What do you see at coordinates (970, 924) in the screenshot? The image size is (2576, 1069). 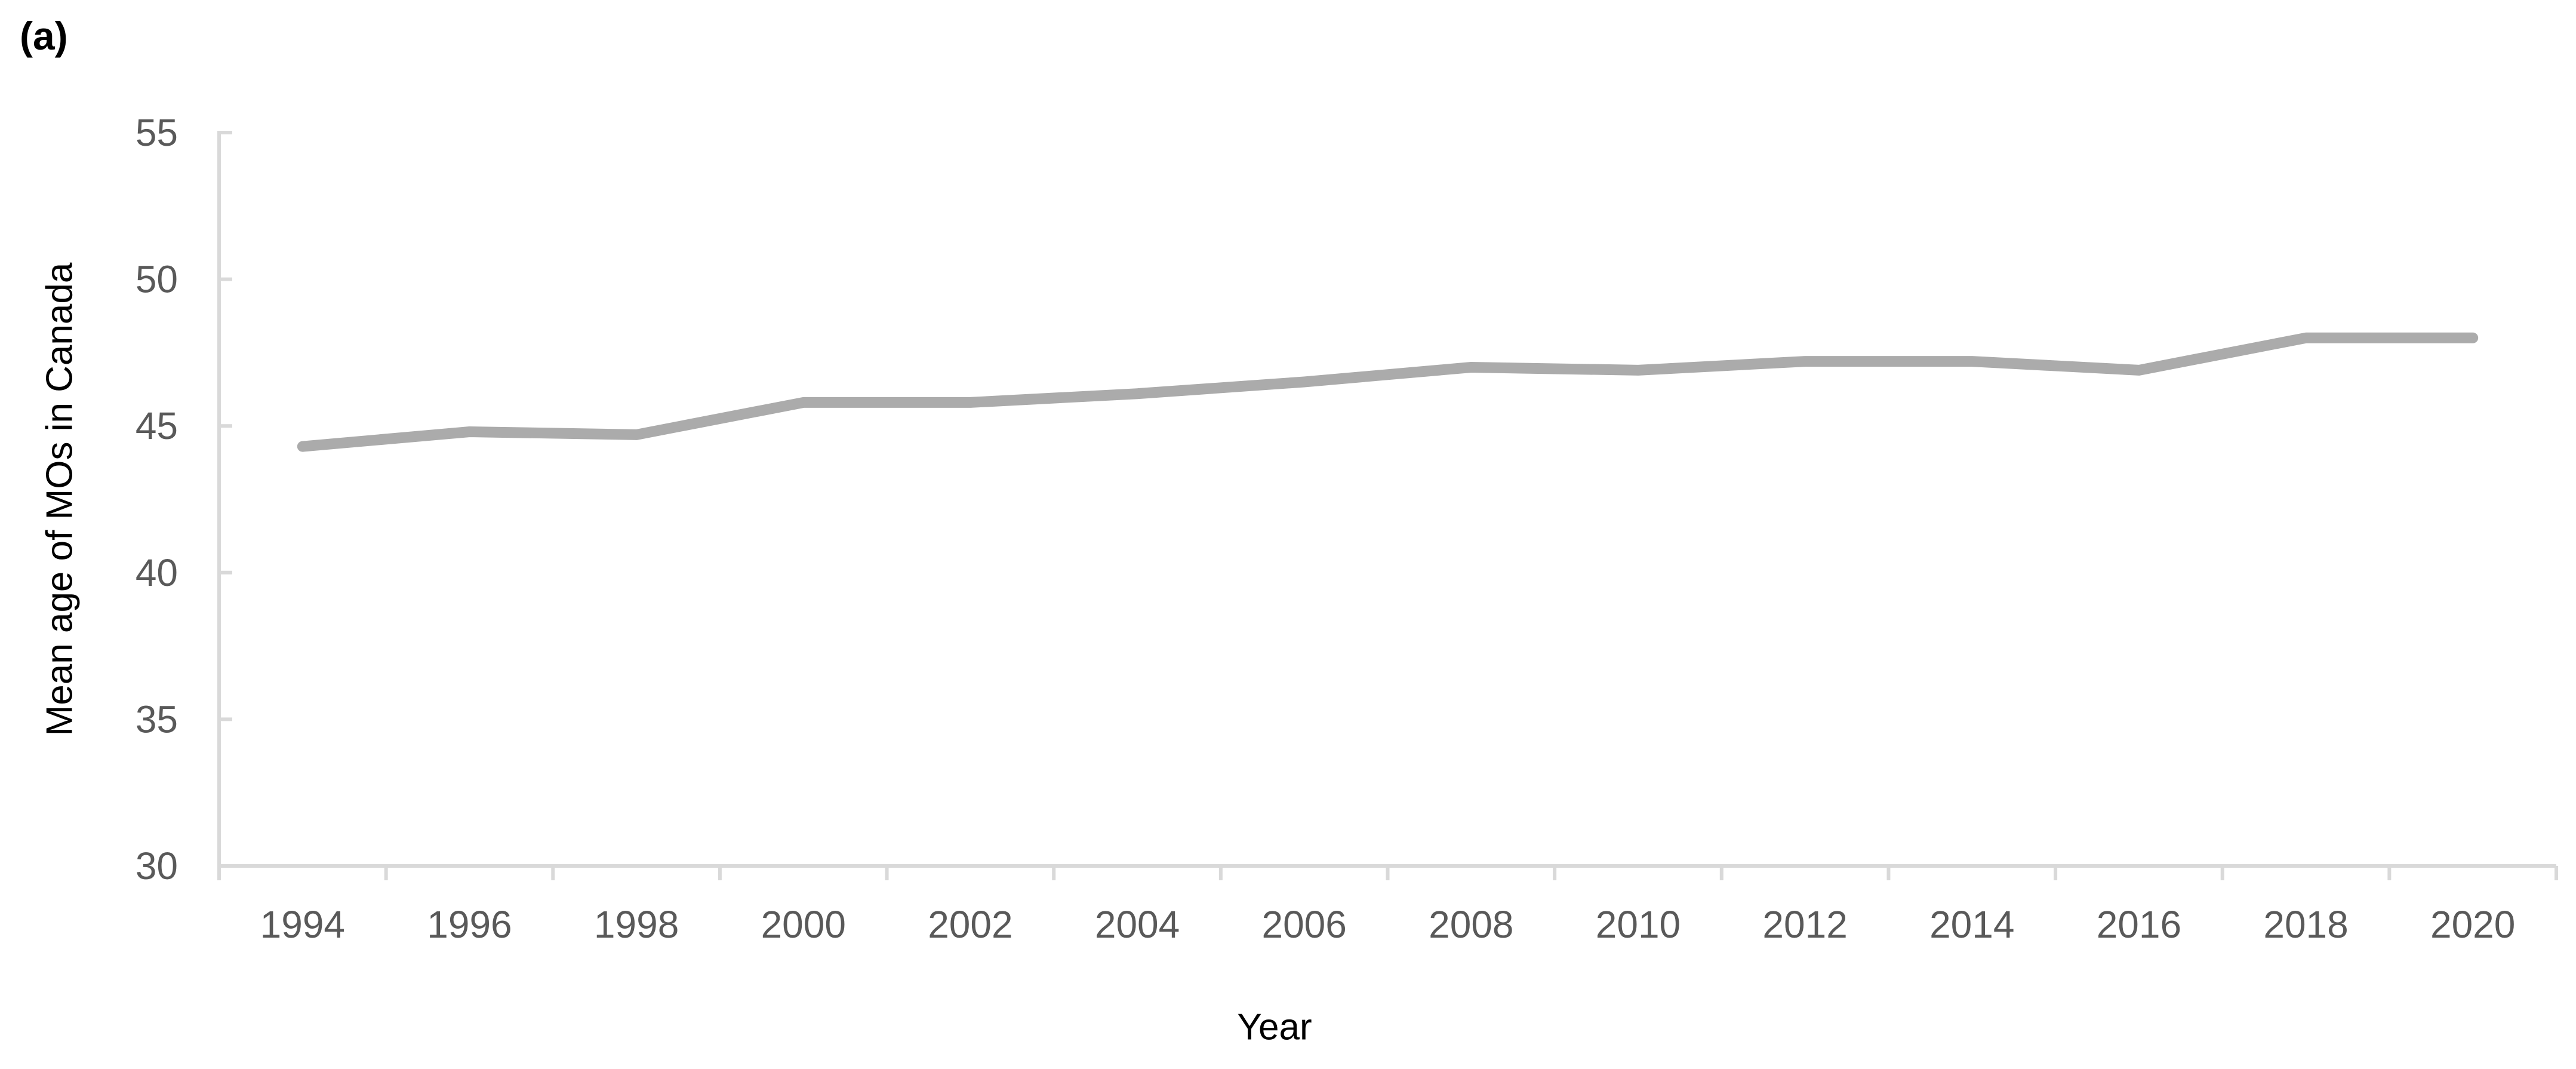 I see `x-tick-label: 2002` at bounding box center [970, 924].